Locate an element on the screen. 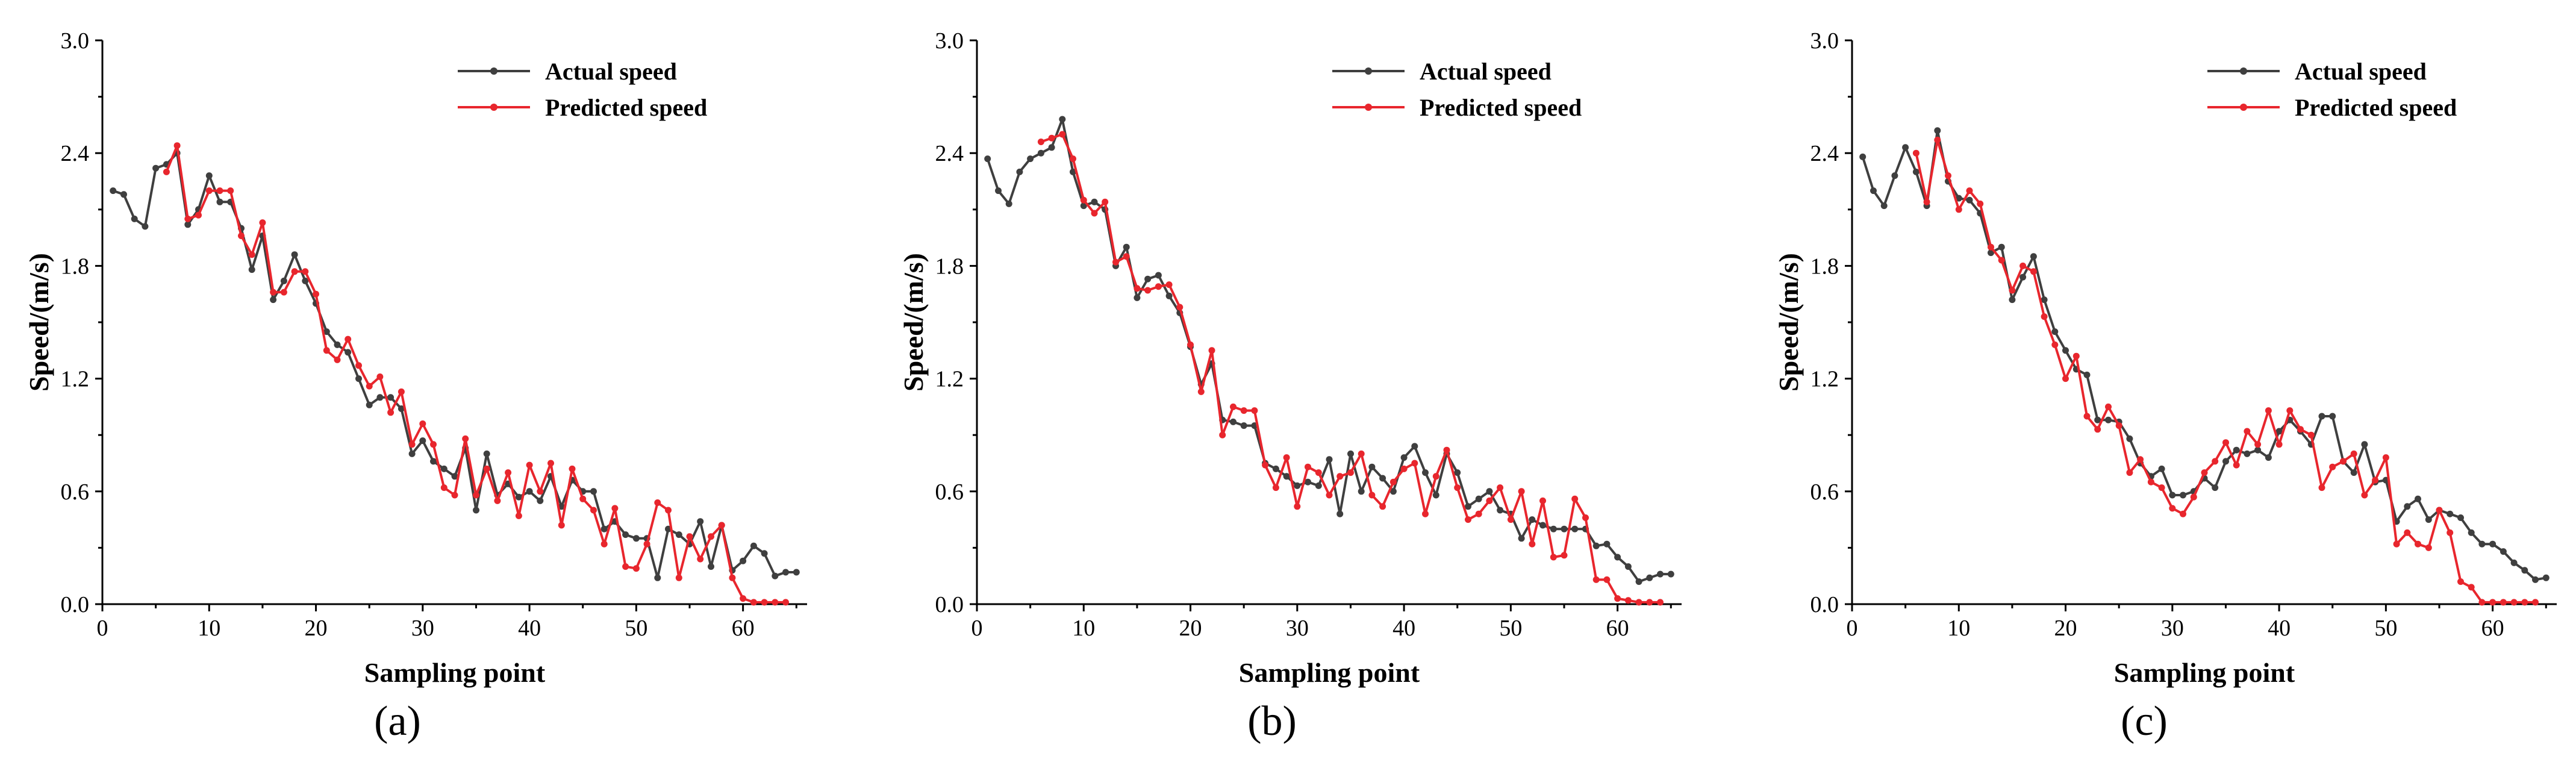 The height and width of the screenshot is (771, 2576). predicted-speed-series-a is located at coordinates (476, 374).